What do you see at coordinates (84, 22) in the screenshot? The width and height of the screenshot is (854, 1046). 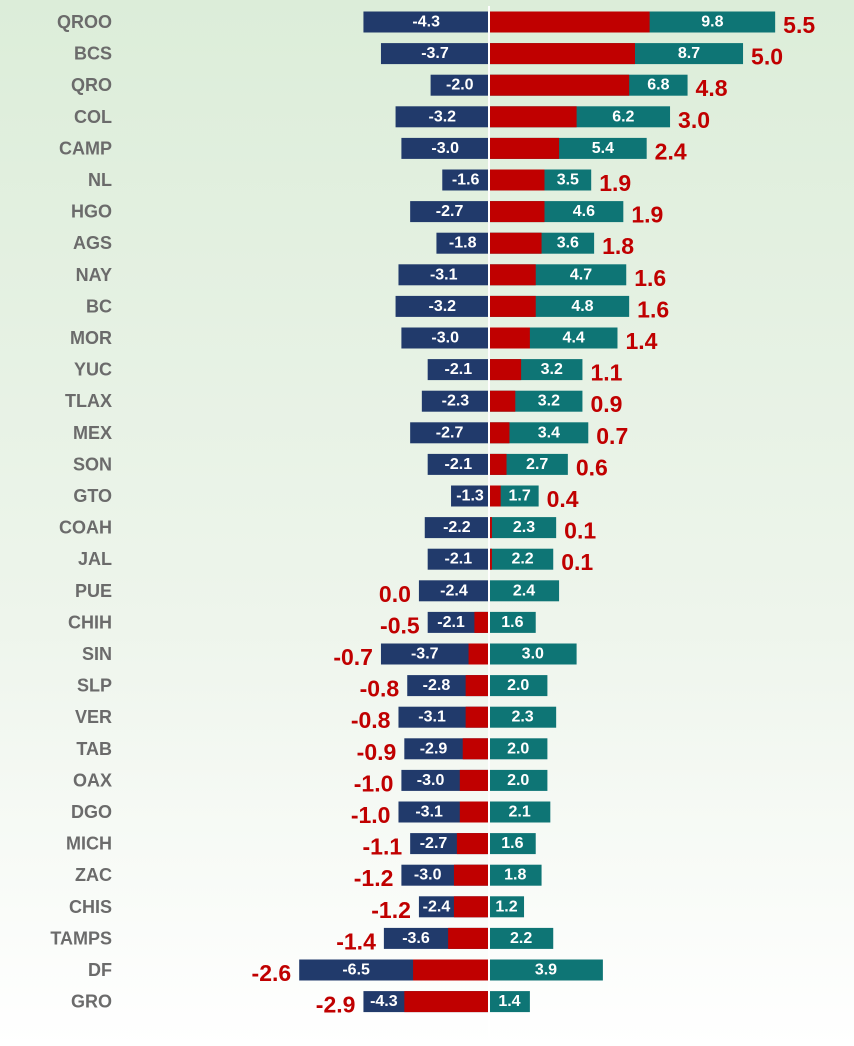 I see `category-label: QROO` at bounding box center [84, 22].